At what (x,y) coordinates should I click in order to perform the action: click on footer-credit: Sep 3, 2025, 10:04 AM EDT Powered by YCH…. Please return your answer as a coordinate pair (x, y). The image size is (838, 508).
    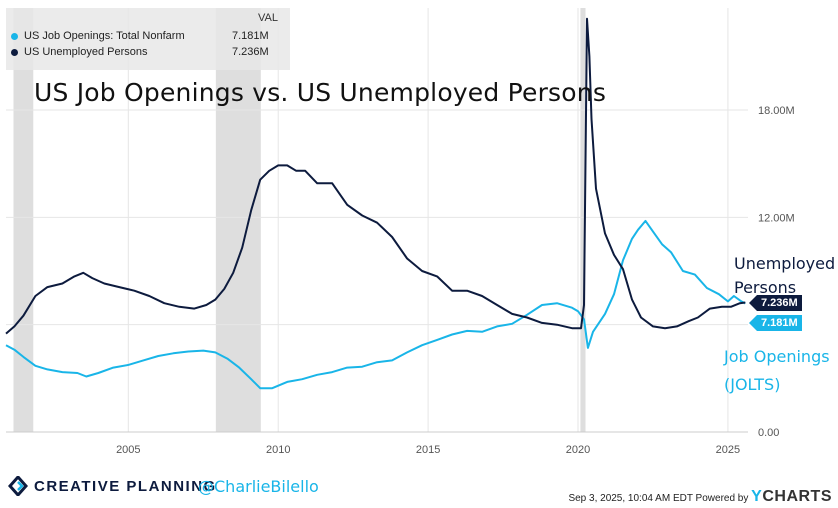
    Looking at the image, I should click on (700, 497).